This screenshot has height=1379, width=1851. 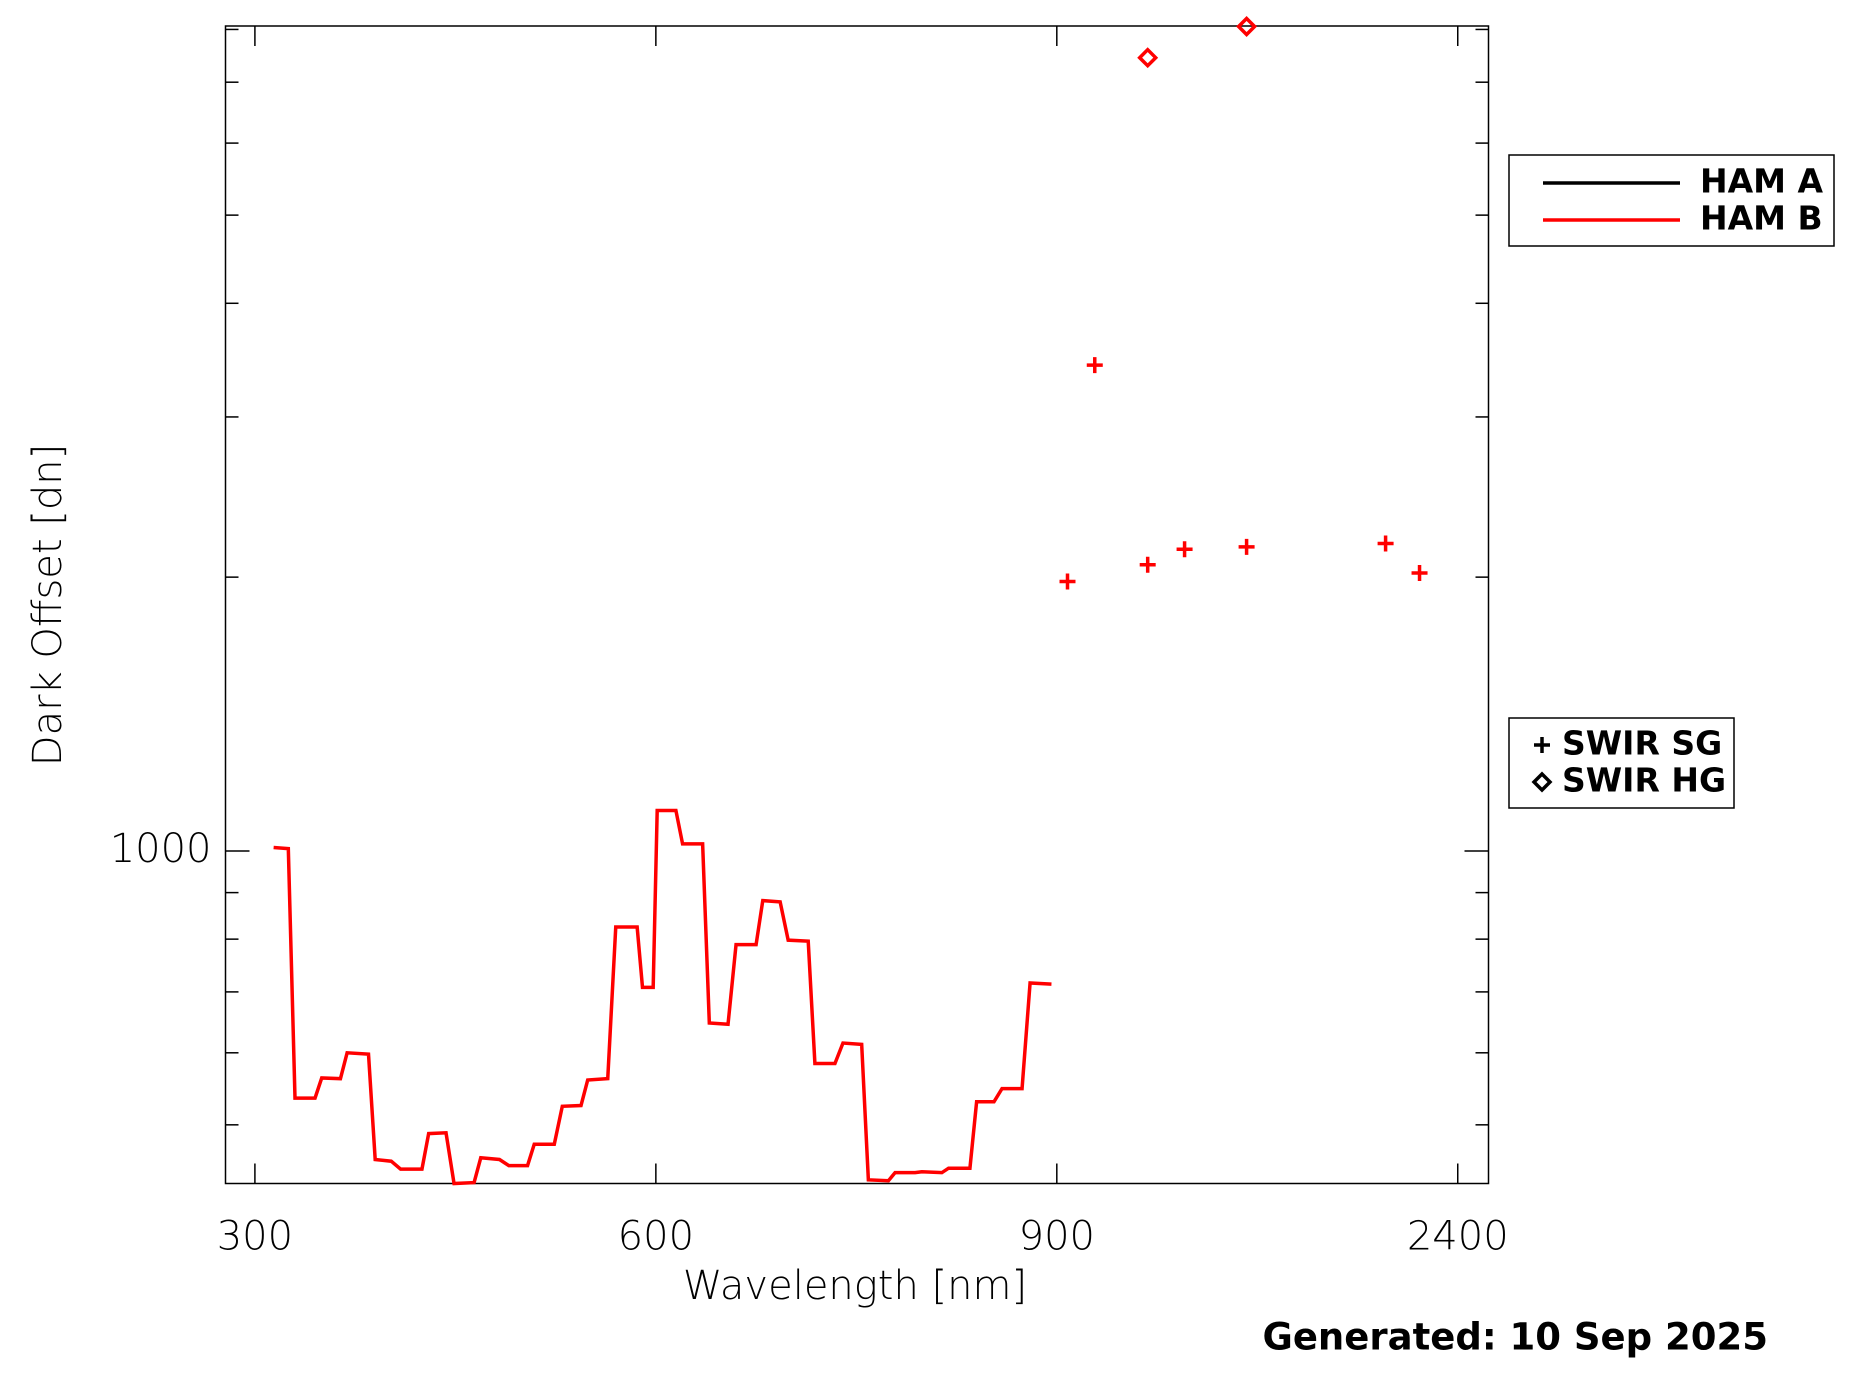 I want to click on legend-label: HAM A, so click(x=1761, y=181).